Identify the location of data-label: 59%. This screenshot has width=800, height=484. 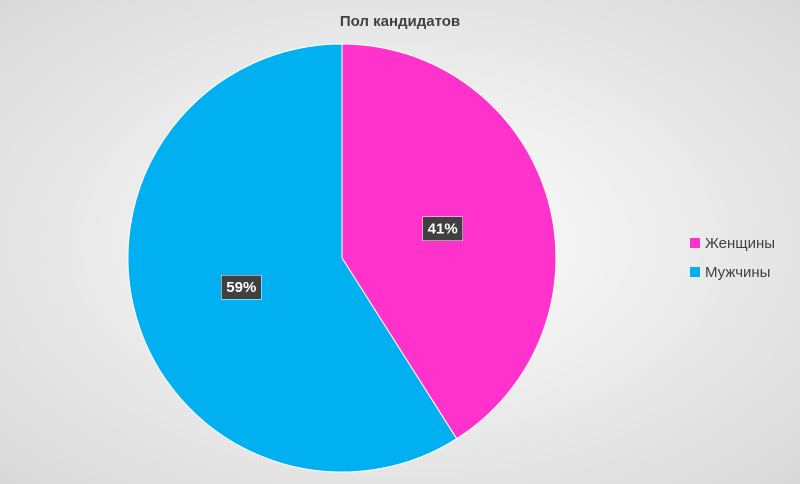
(241, 287).